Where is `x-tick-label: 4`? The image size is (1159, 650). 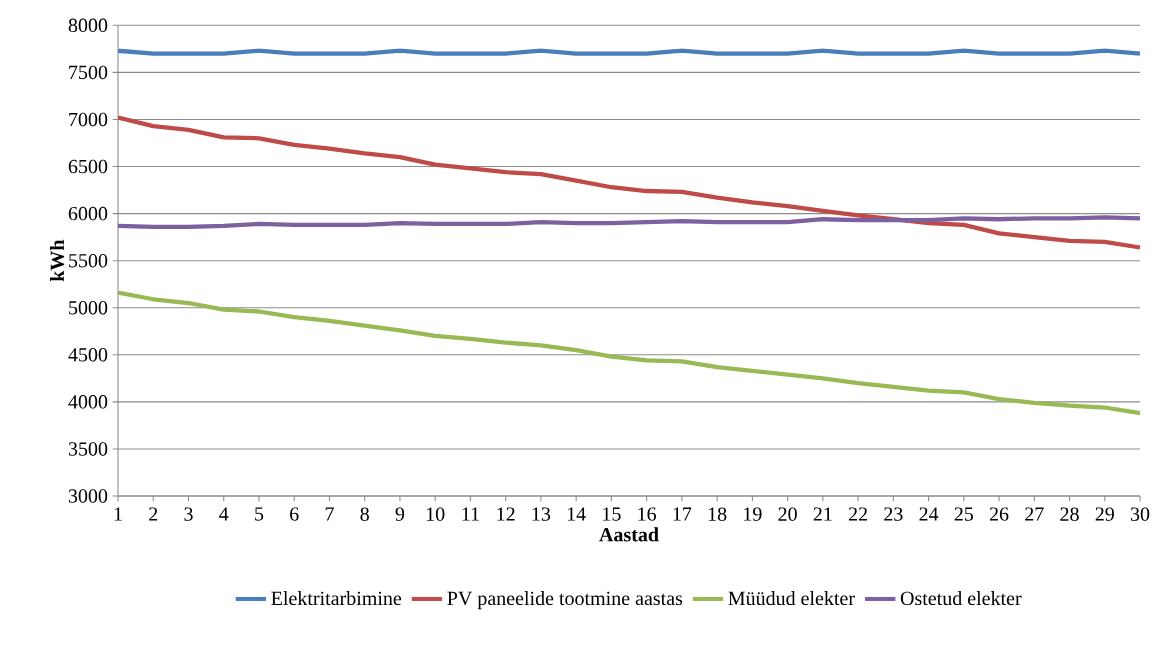
x-tick-label: 4 is located at coordinates (224, 514).